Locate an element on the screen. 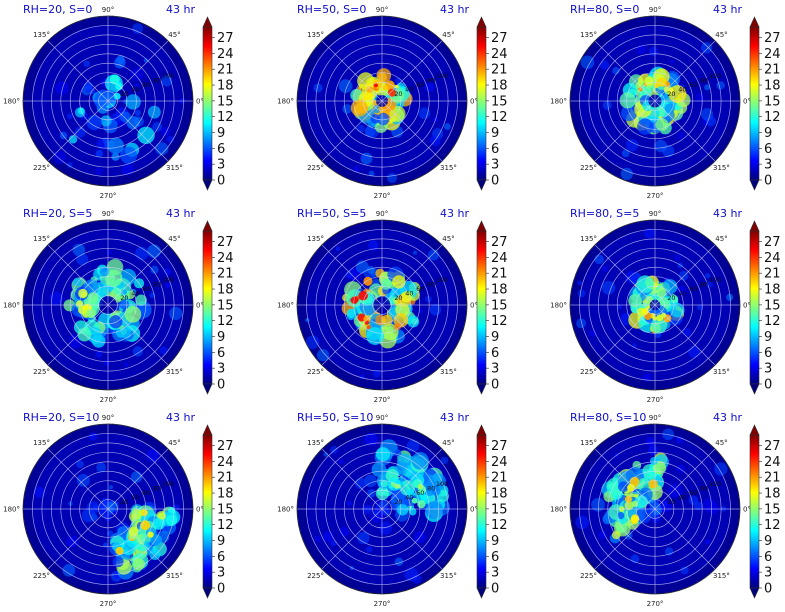  colorbar-extend-min is located at coordinates (754, 389).